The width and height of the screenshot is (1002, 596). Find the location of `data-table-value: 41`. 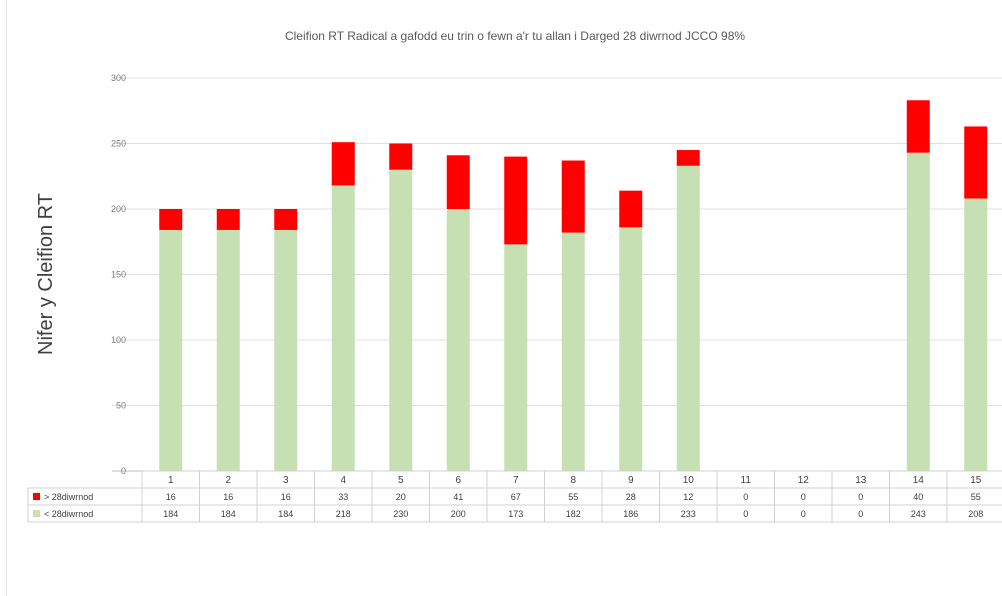

data-table-value: 41 is located at coordinates (458, 497).